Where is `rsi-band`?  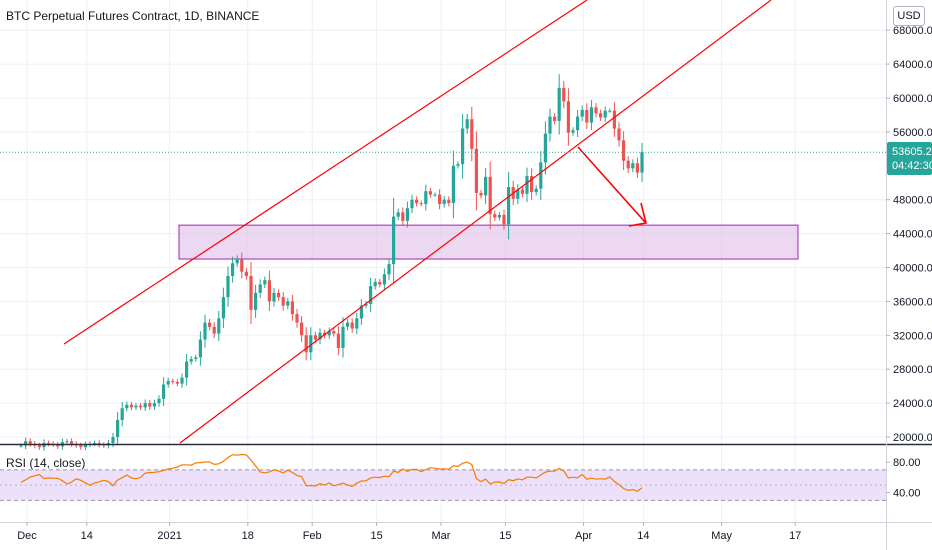 rsi-band is located at coordinates (443, 485).